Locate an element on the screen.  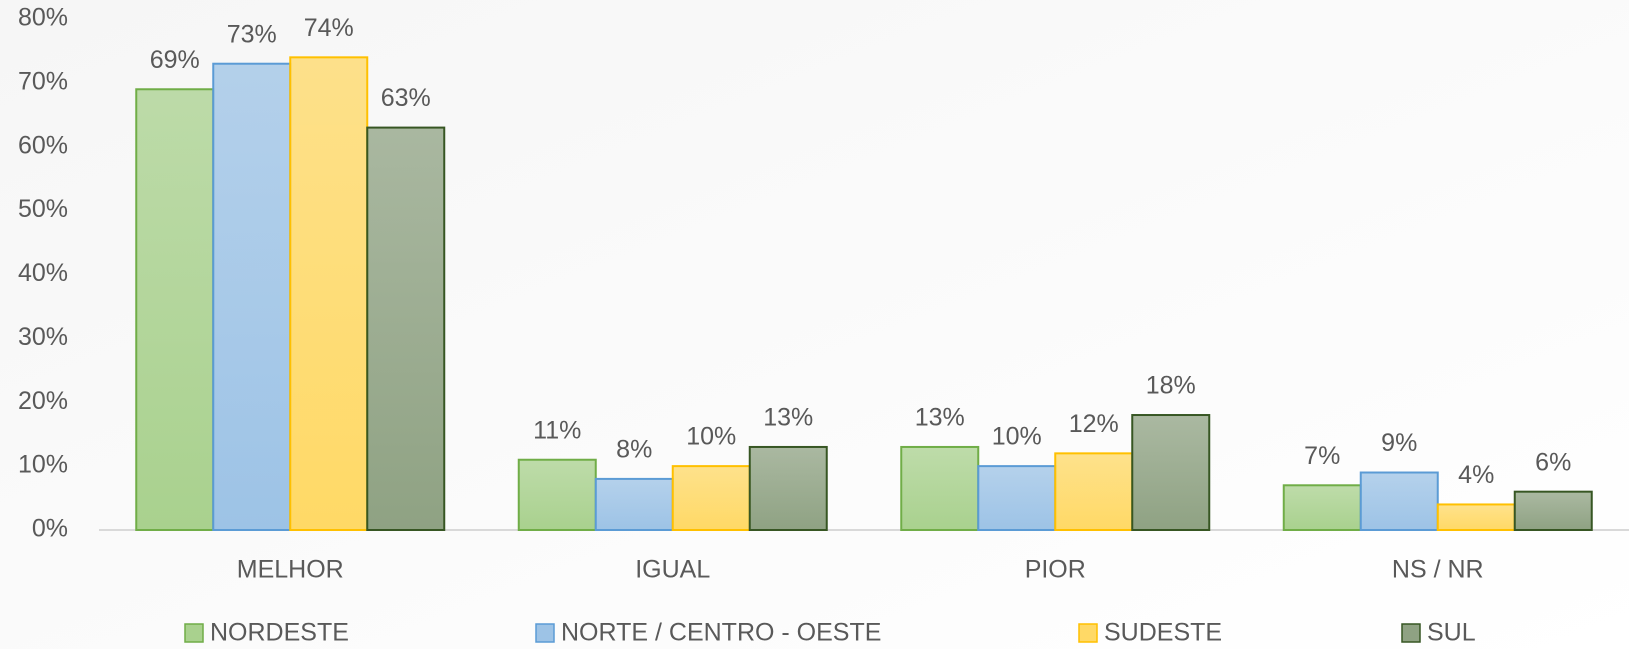
data-label: 74% is located at coordinates (329, 28).